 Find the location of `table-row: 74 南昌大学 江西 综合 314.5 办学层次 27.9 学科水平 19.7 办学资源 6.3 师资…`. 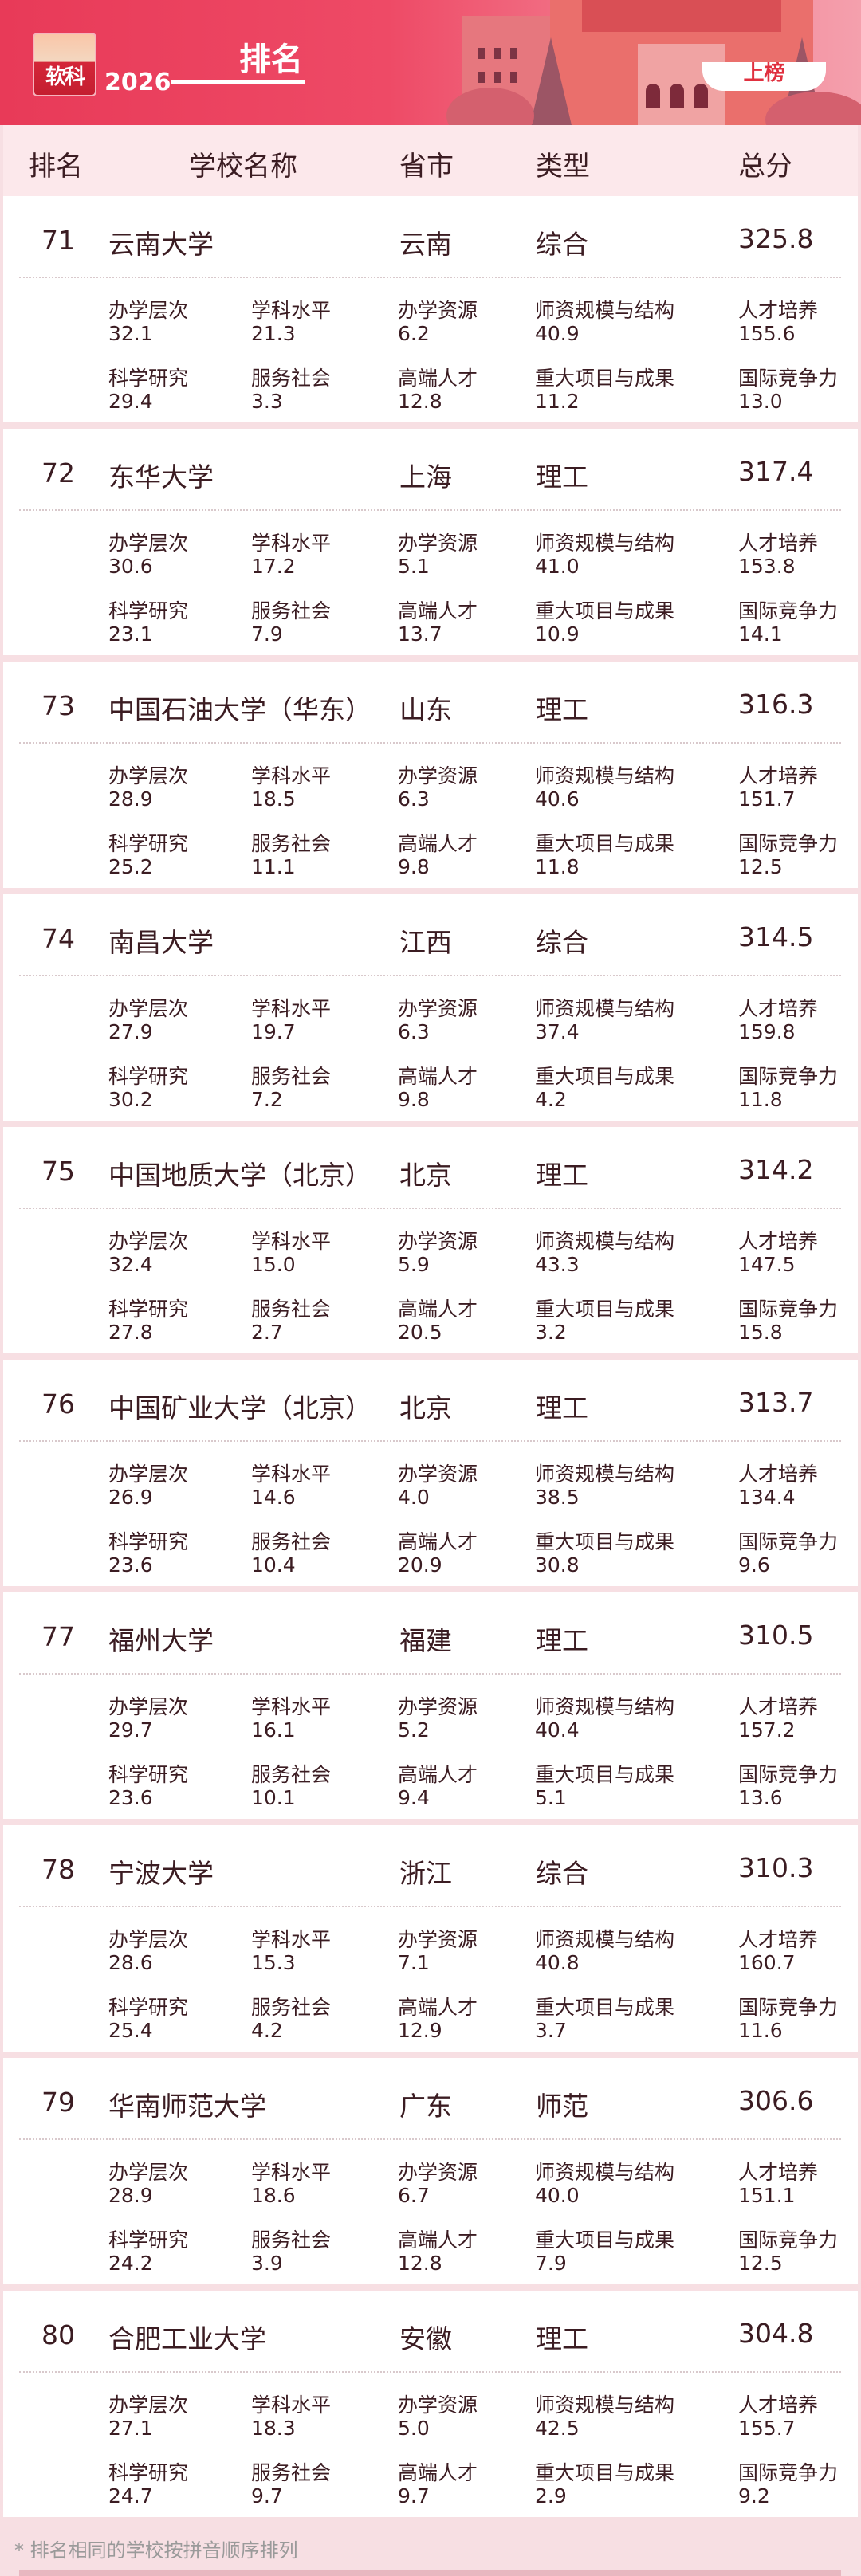

table-row: 74 南昌大学 江西 综合 314.5 办学层次 27.9 学科水平 19.7 办学资源 6.3 师资… is located at coordinates (431, 1007).